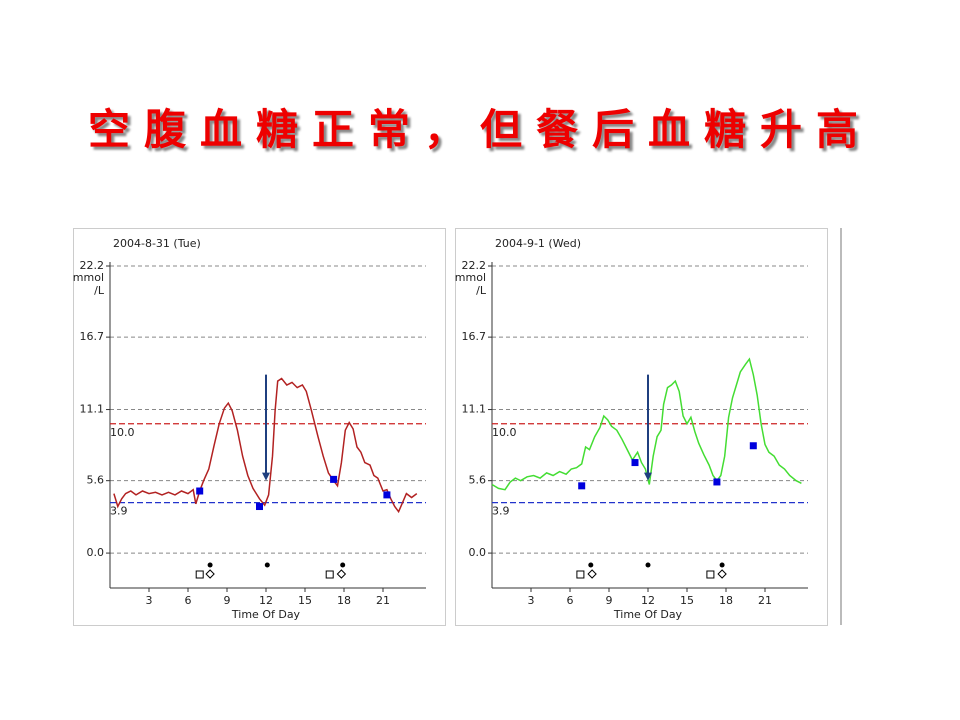  I want to click on chart-title: 2004-9-1 (Wed), so click(538, 243).